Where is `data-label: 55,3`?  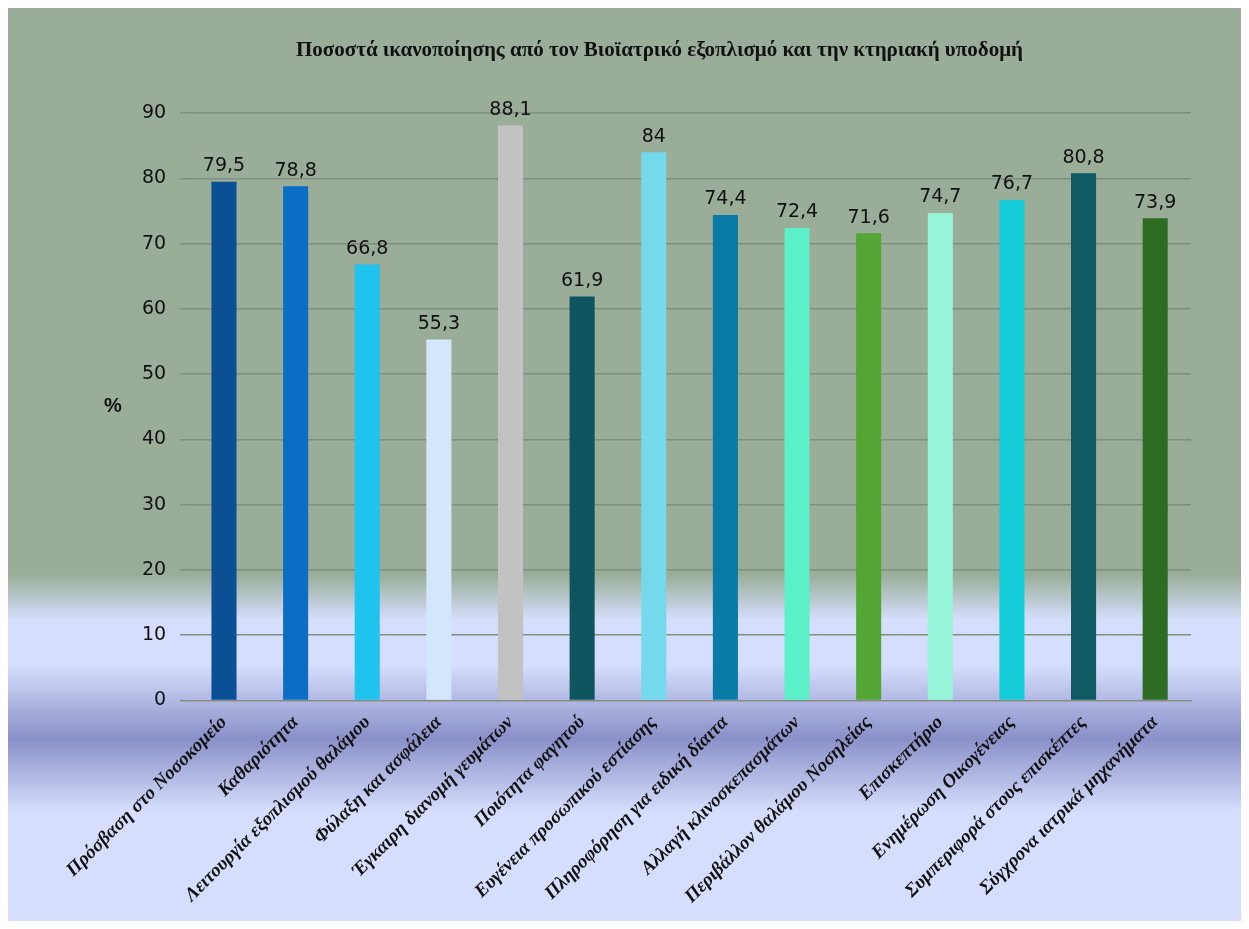
data-label: 55,3 is located at coordinates (439, 322).